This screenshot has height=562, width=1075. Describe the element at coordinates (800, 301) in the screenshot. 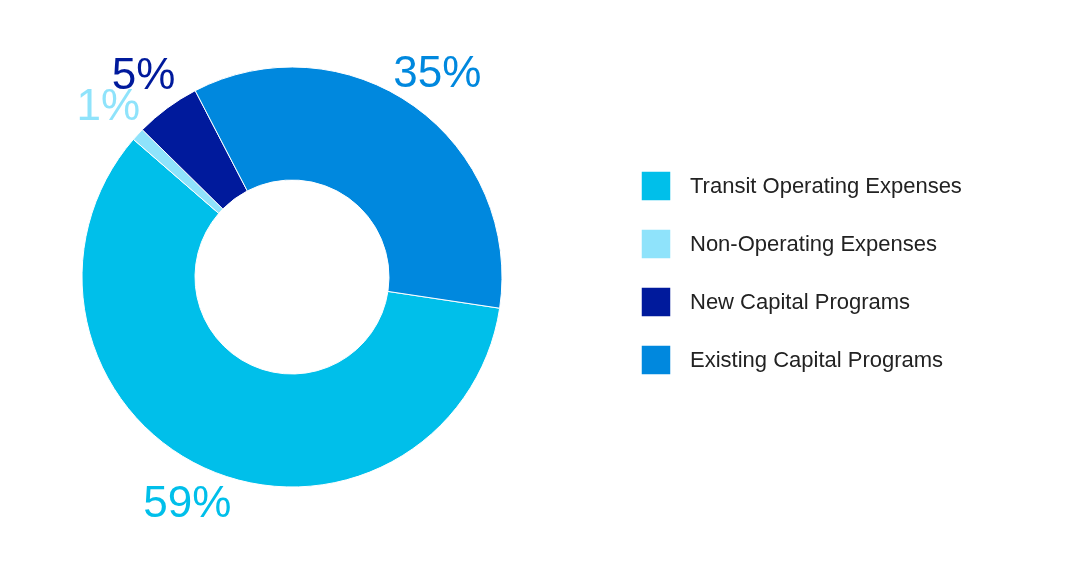

I see `legend-label: New Capital Programs` at that location.